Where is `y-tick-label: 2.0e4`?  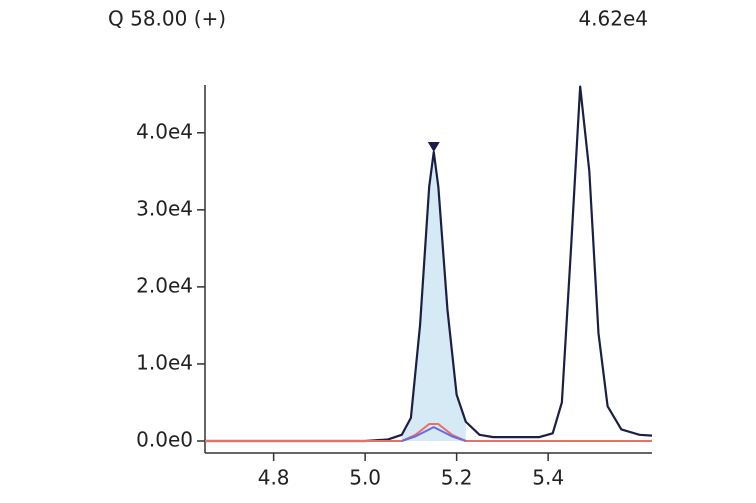 y-tick-label: 2.0e4 is located at coordinates (164, 285).